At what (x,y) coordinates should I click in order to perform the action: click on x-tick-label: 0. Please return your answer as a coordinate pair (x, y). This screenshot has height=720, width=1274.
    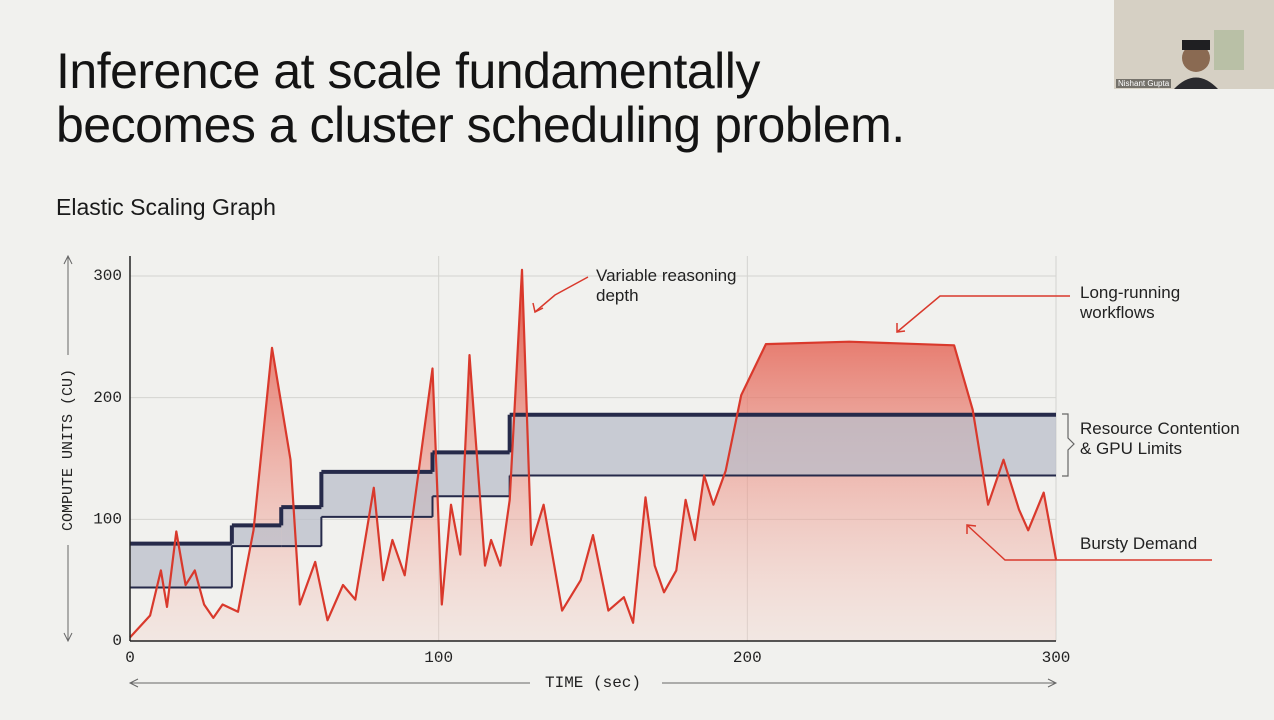
    Looking at the image, I should click on (130, 658).